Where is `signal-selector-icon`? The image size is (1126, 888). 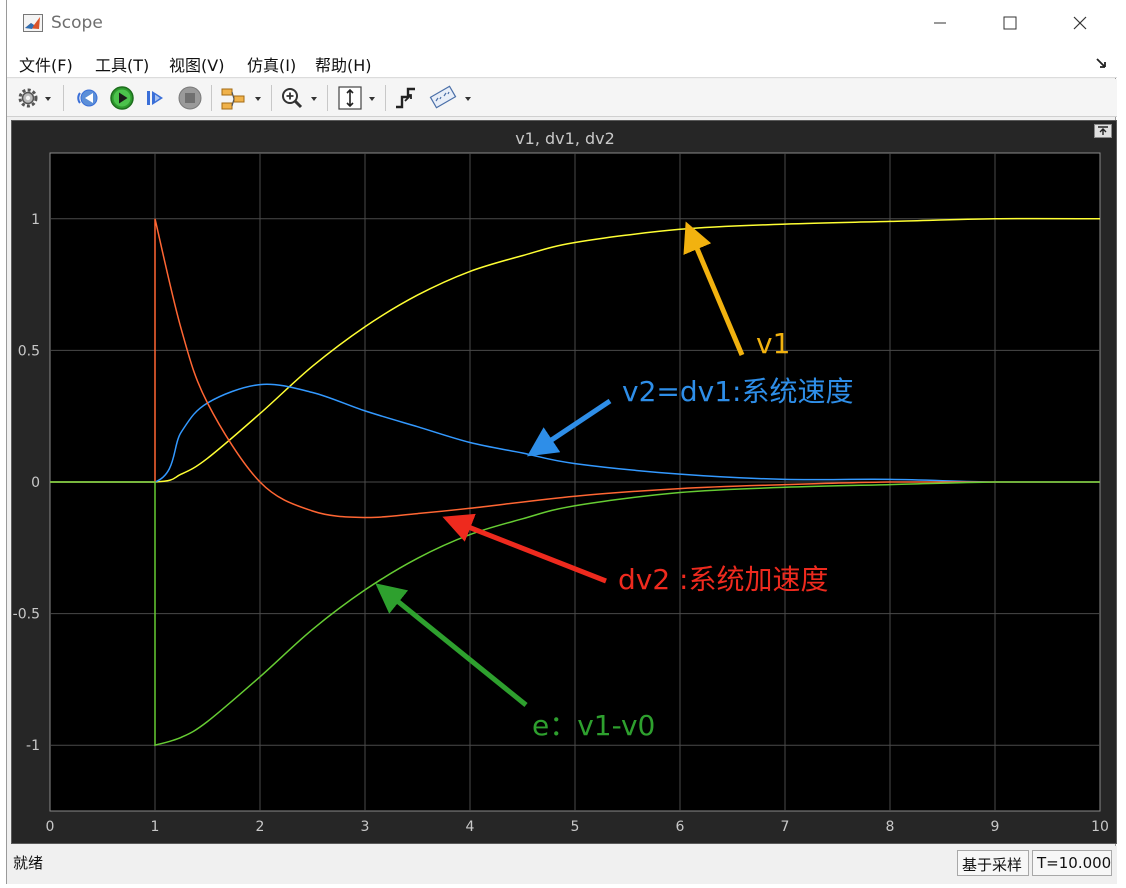
signal-selector-icon is located at coordinates (234, 98).